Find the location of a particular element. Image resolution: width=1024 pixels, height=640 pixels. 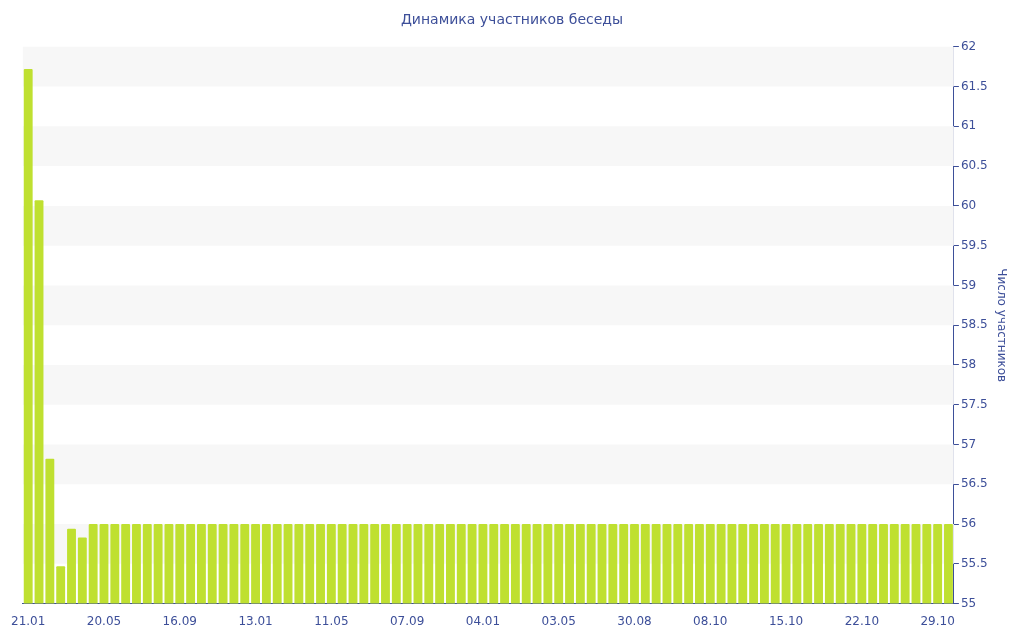

y-tick-label: 59 is located at coordinates (968, 284).